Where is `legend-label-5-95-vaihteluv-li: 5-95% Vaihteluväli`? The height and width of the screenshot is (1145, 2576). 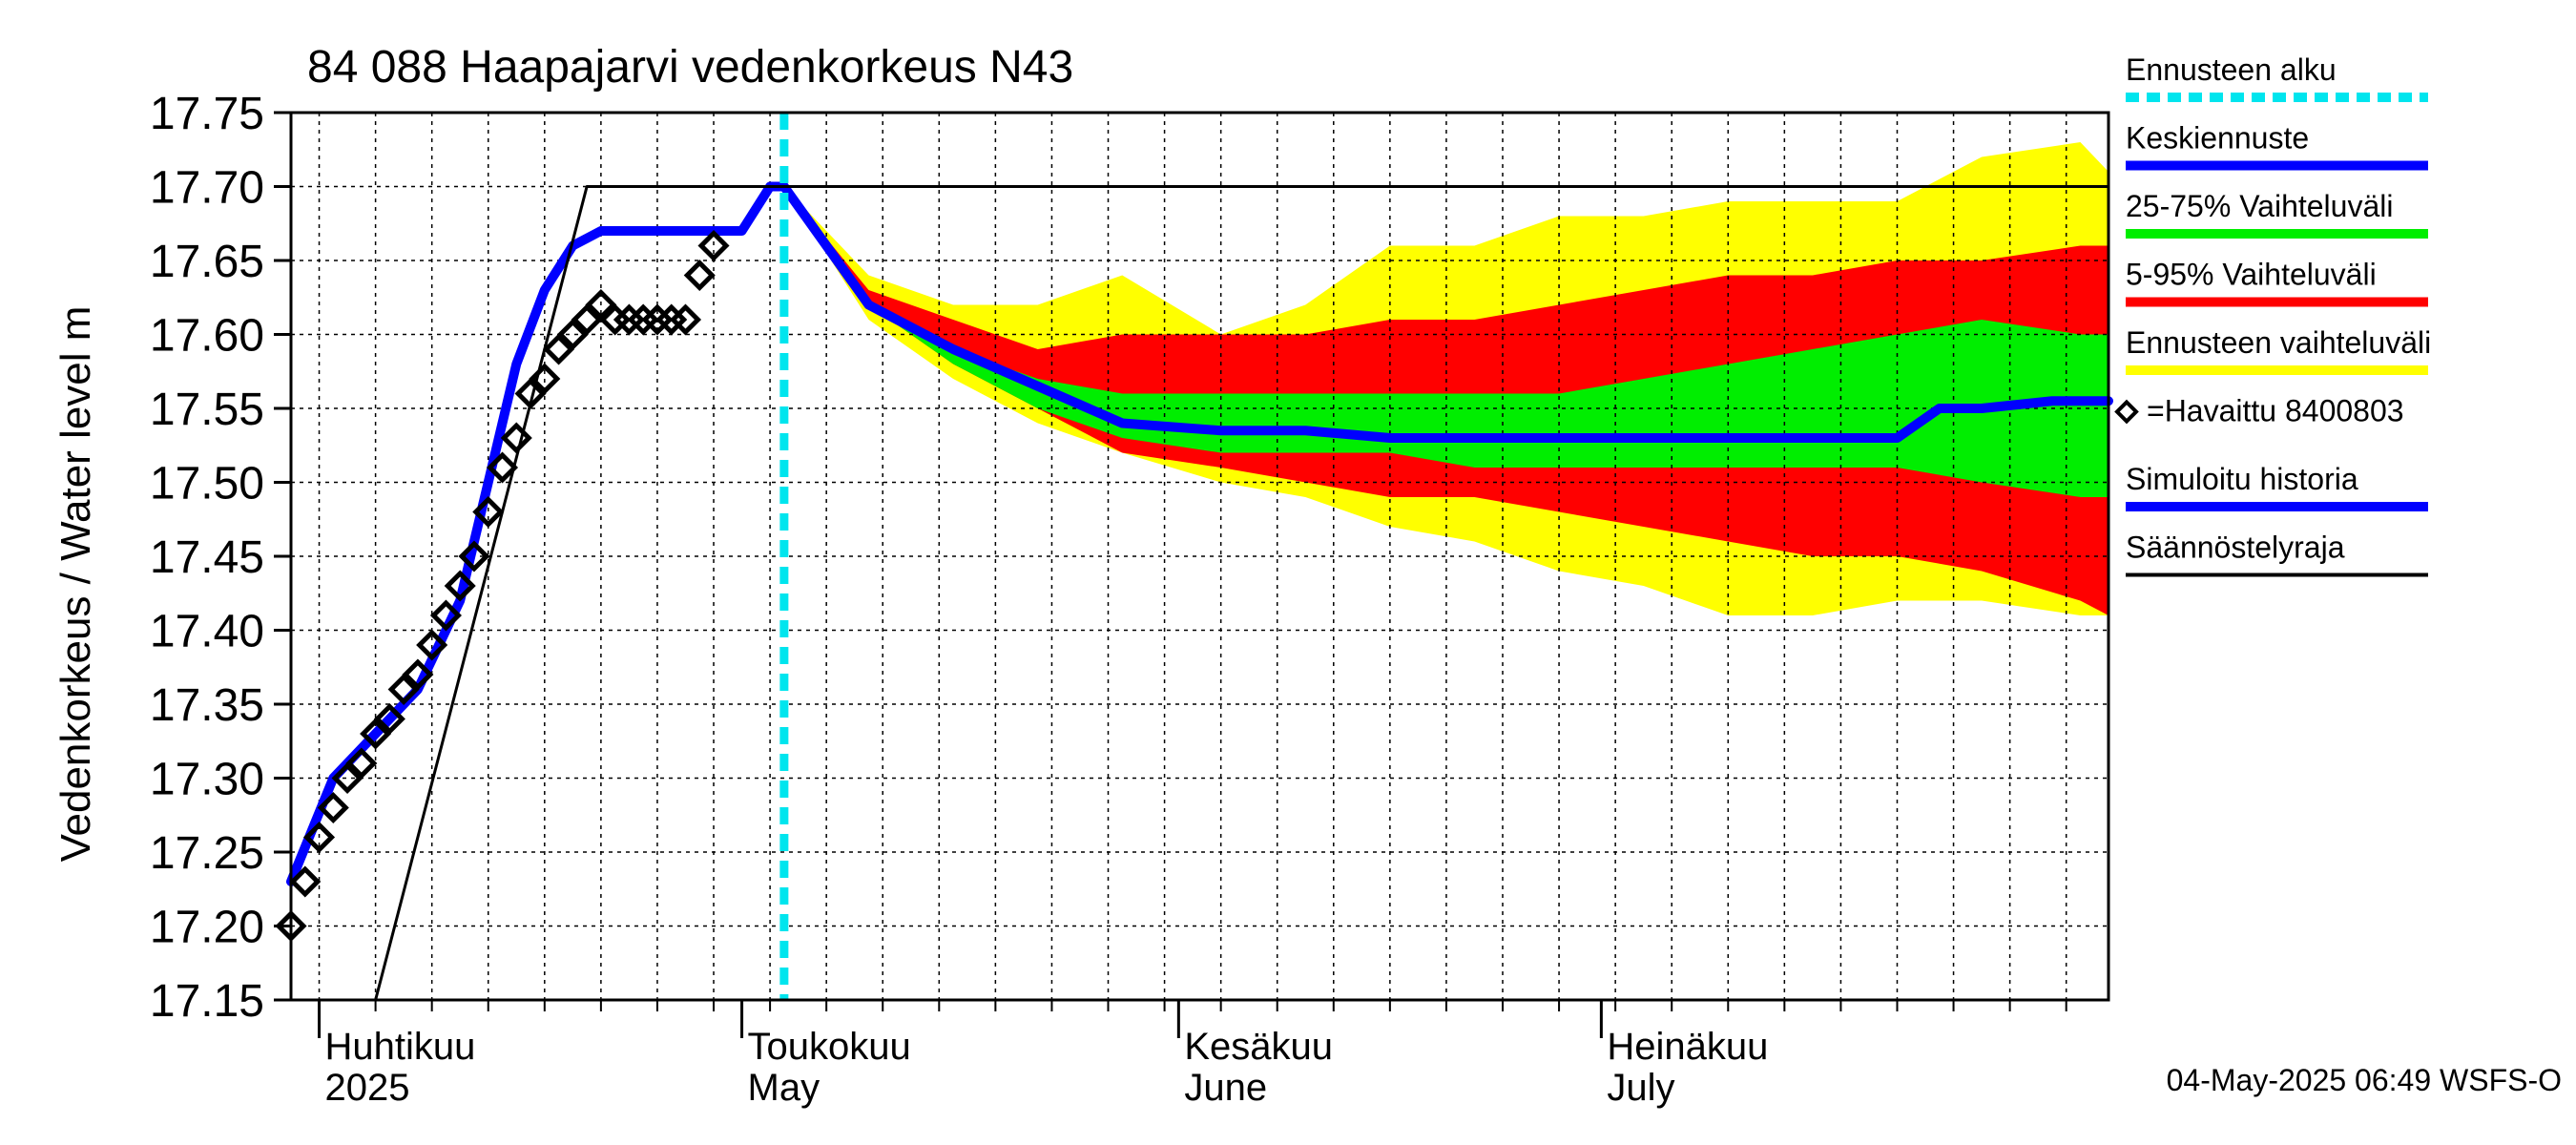 legend-label-5-95-vaihteluv-li: 5-95% Vaihteluväli is located at coordinates (2251, 275).